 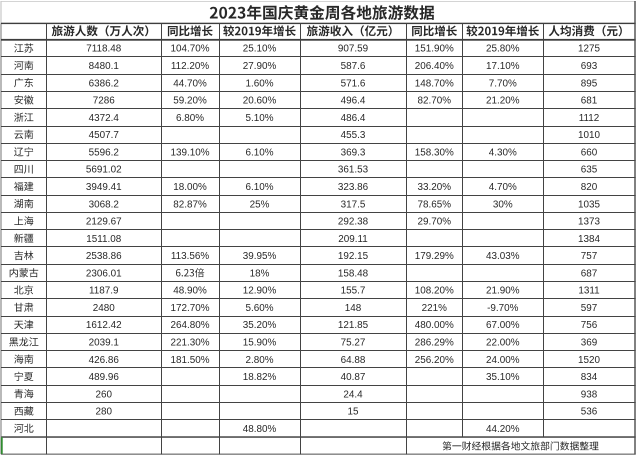 I want to click on svg-text: 681, so click(x=589, y=101).